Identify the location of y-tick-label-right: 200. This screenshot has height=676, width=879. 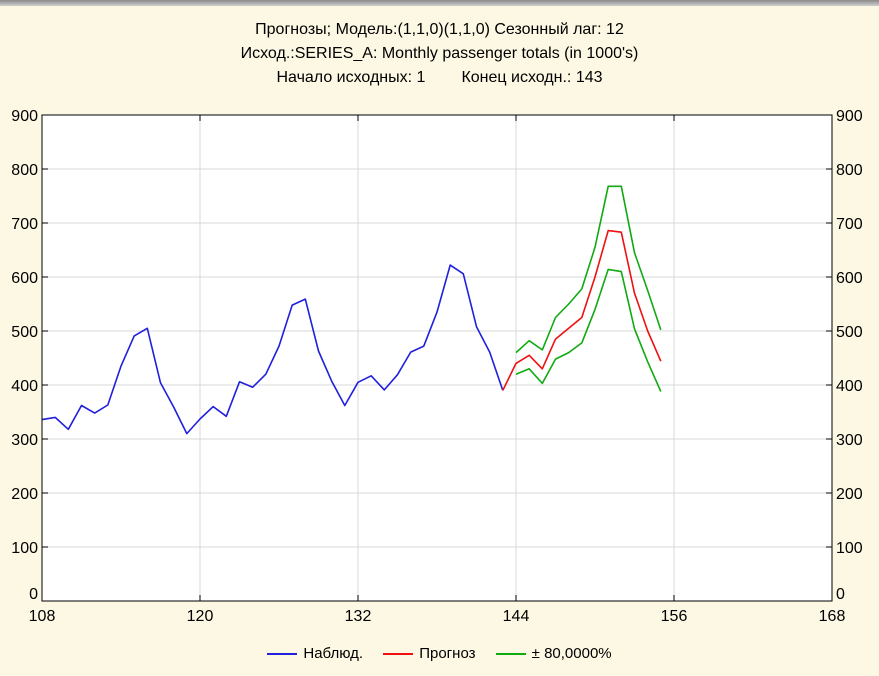
(849, 494).